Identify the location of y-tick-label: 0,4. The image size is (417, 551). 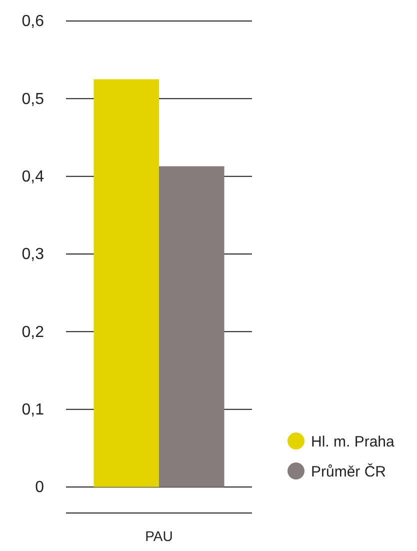
(33, 177).